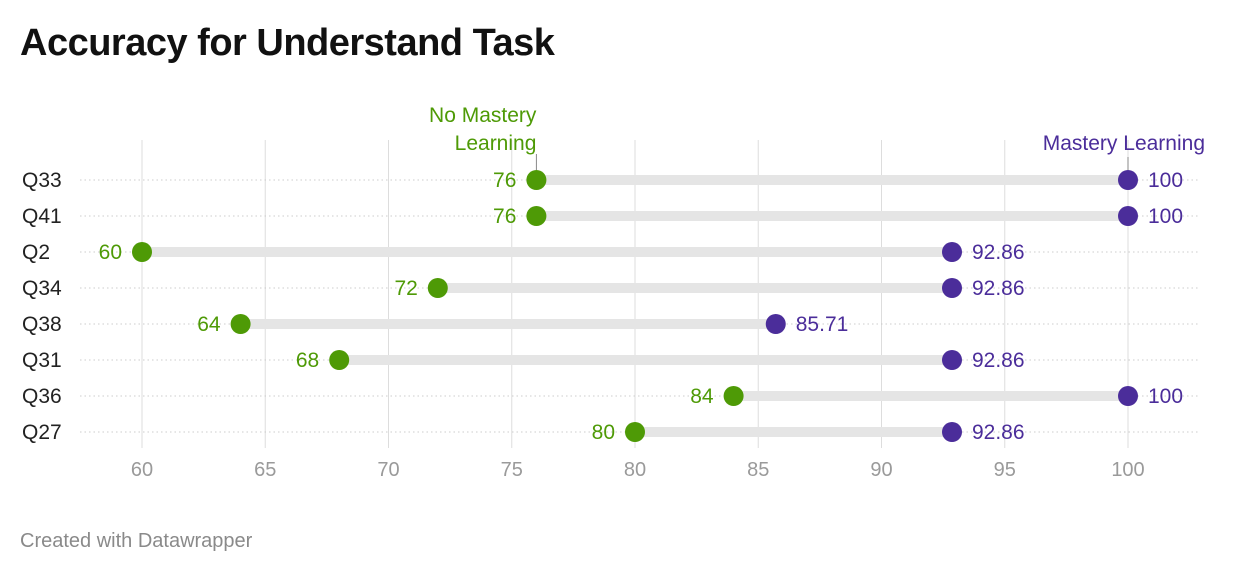  I want to click on no-mastery-value-label: 84, so click(702, 396).